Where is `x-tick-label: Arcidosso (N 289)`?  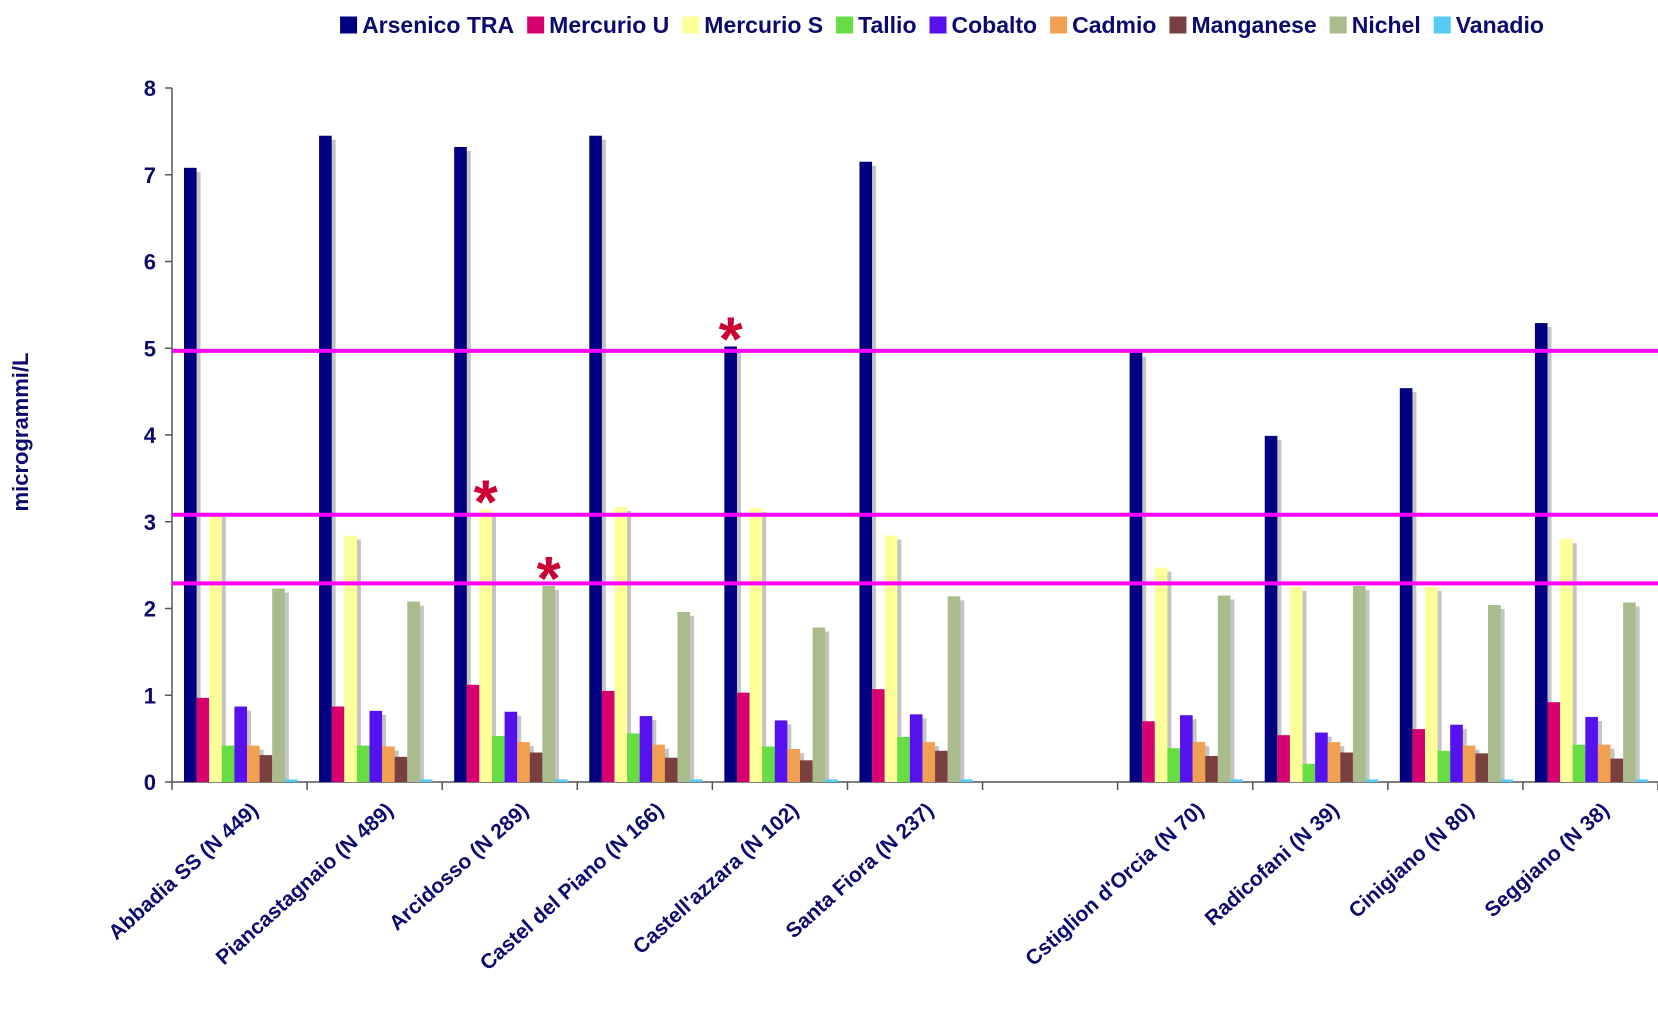
x-tick-label: Arcidosso (N 289) is located at coordinates (459, 867).